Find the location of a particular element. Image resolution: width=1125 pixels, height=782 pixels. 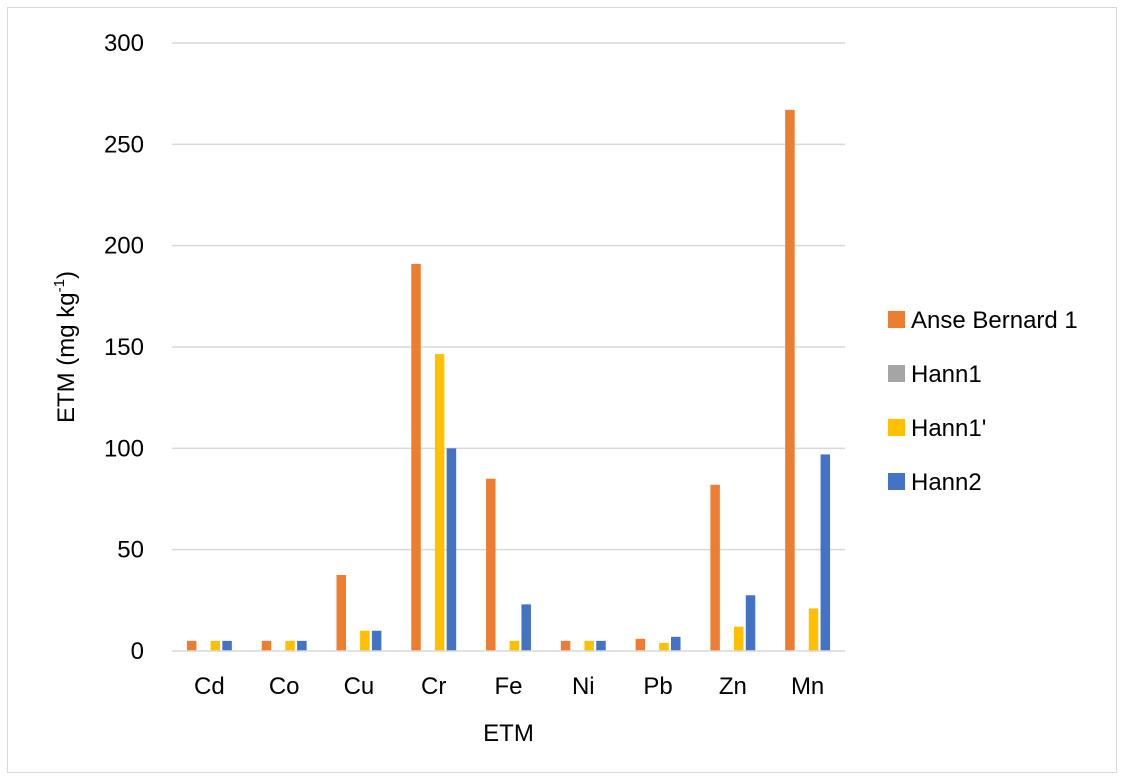

y-tick-label: 150 is located at coordinates (124, 347).